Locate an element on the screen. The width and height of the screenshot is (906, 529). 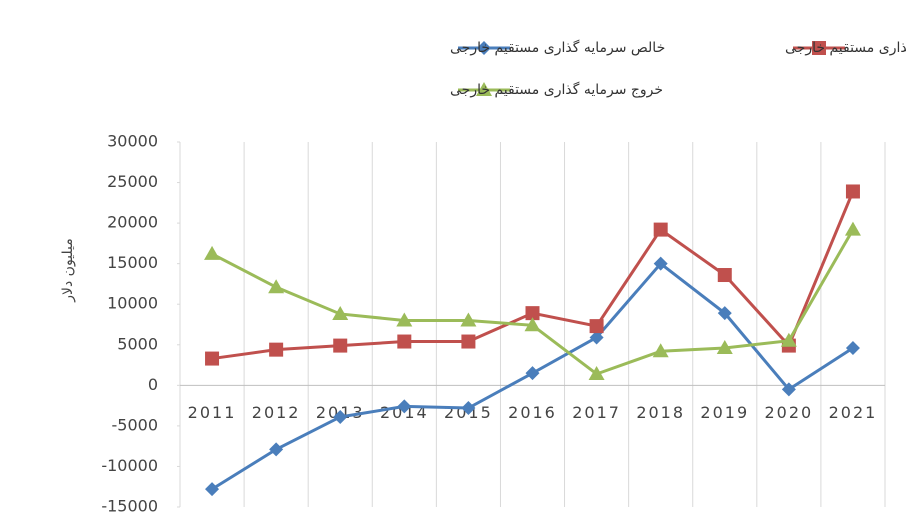
x-tick-label: 2018 is located at coordinates (660, 412).